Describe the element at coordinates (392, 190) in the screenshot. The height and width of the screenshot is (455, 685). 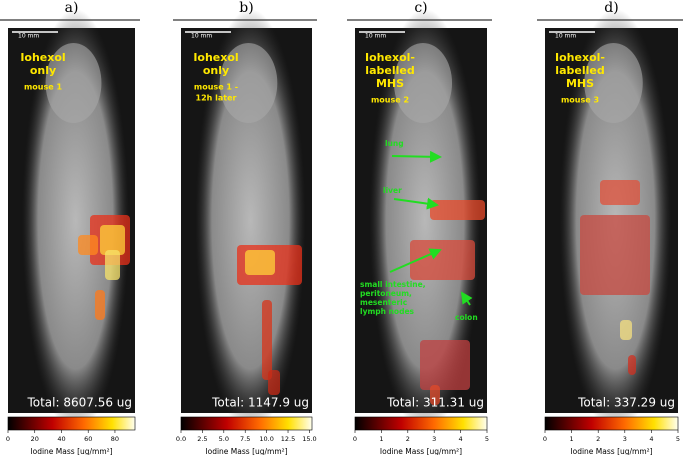
I see `annotation: liver` at that location.